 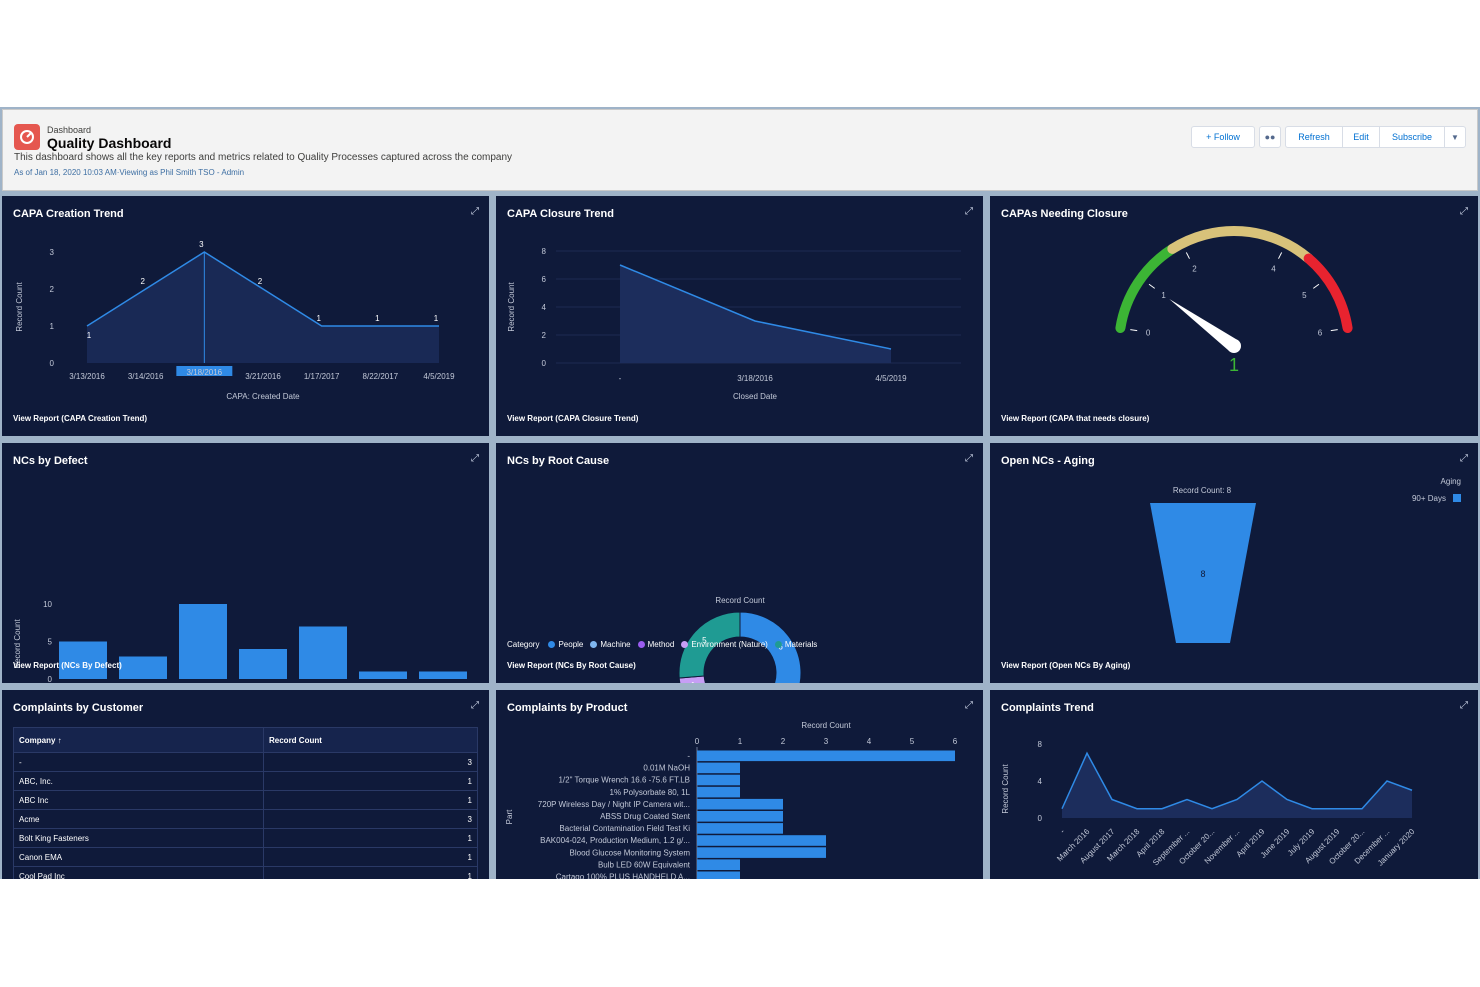 What do you see at coordinates (1005, 789) in the screenshot?
I see `y-axis-label: Record Count` at bounding box center [1005, 789].